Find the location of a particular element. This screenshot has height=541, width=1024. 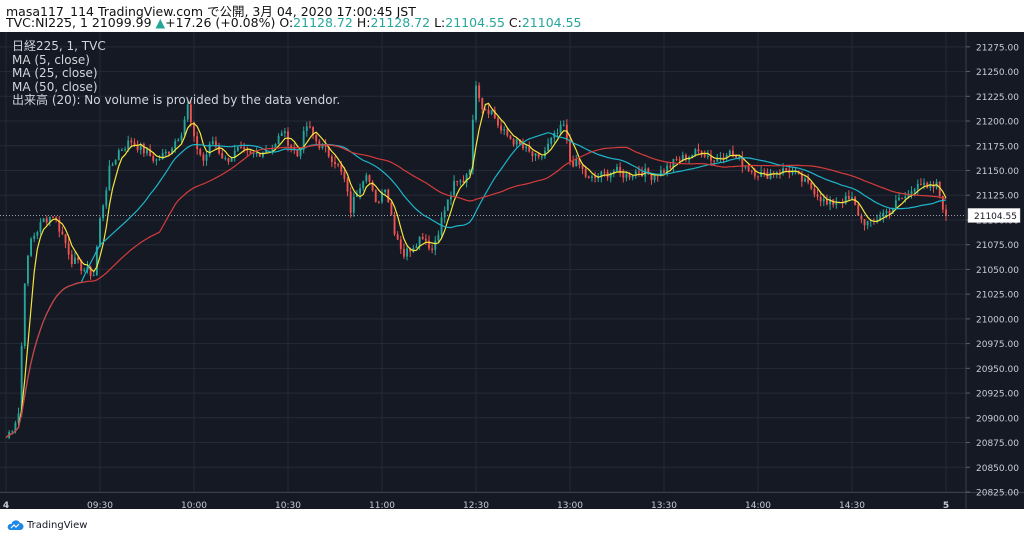

tradingview-logo: TradingView is located at coordinates (46, 525).